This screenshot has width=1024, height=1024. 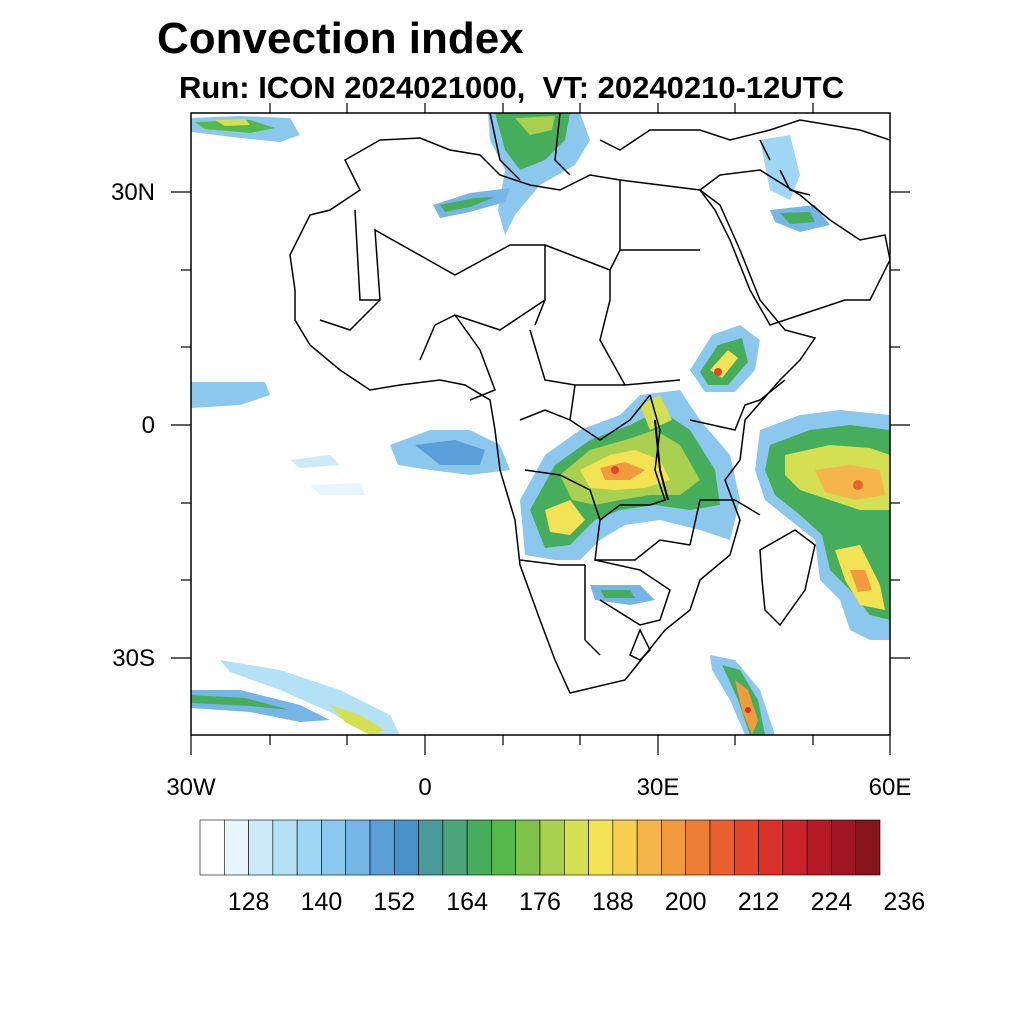 What do you see at coordinates (890, 787) in the screenshot?
I see `x-label-60e: 60E` at bounding box center [890, 787].